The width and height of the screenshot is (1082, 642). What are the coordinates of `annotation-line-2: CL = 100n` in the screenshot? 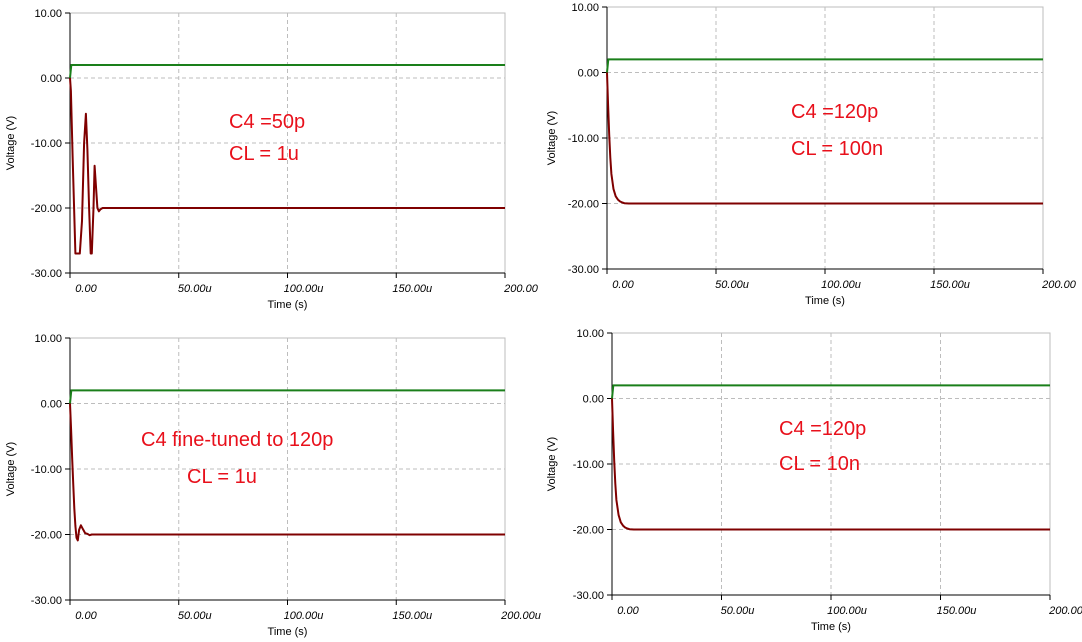 It's located at (837, 149).